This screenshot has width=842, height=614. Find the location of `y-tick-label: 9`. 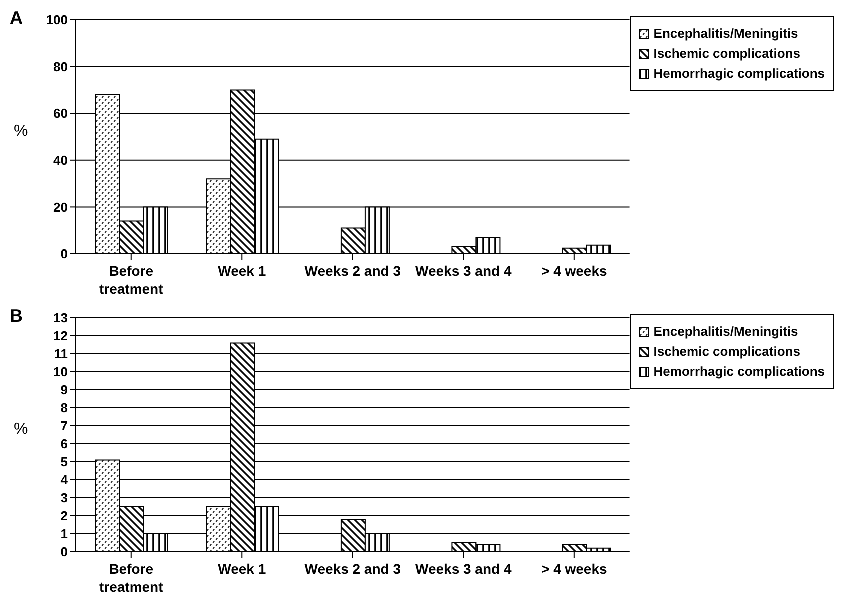

y-tick-label: 9 is located at coordinates (64, 390).